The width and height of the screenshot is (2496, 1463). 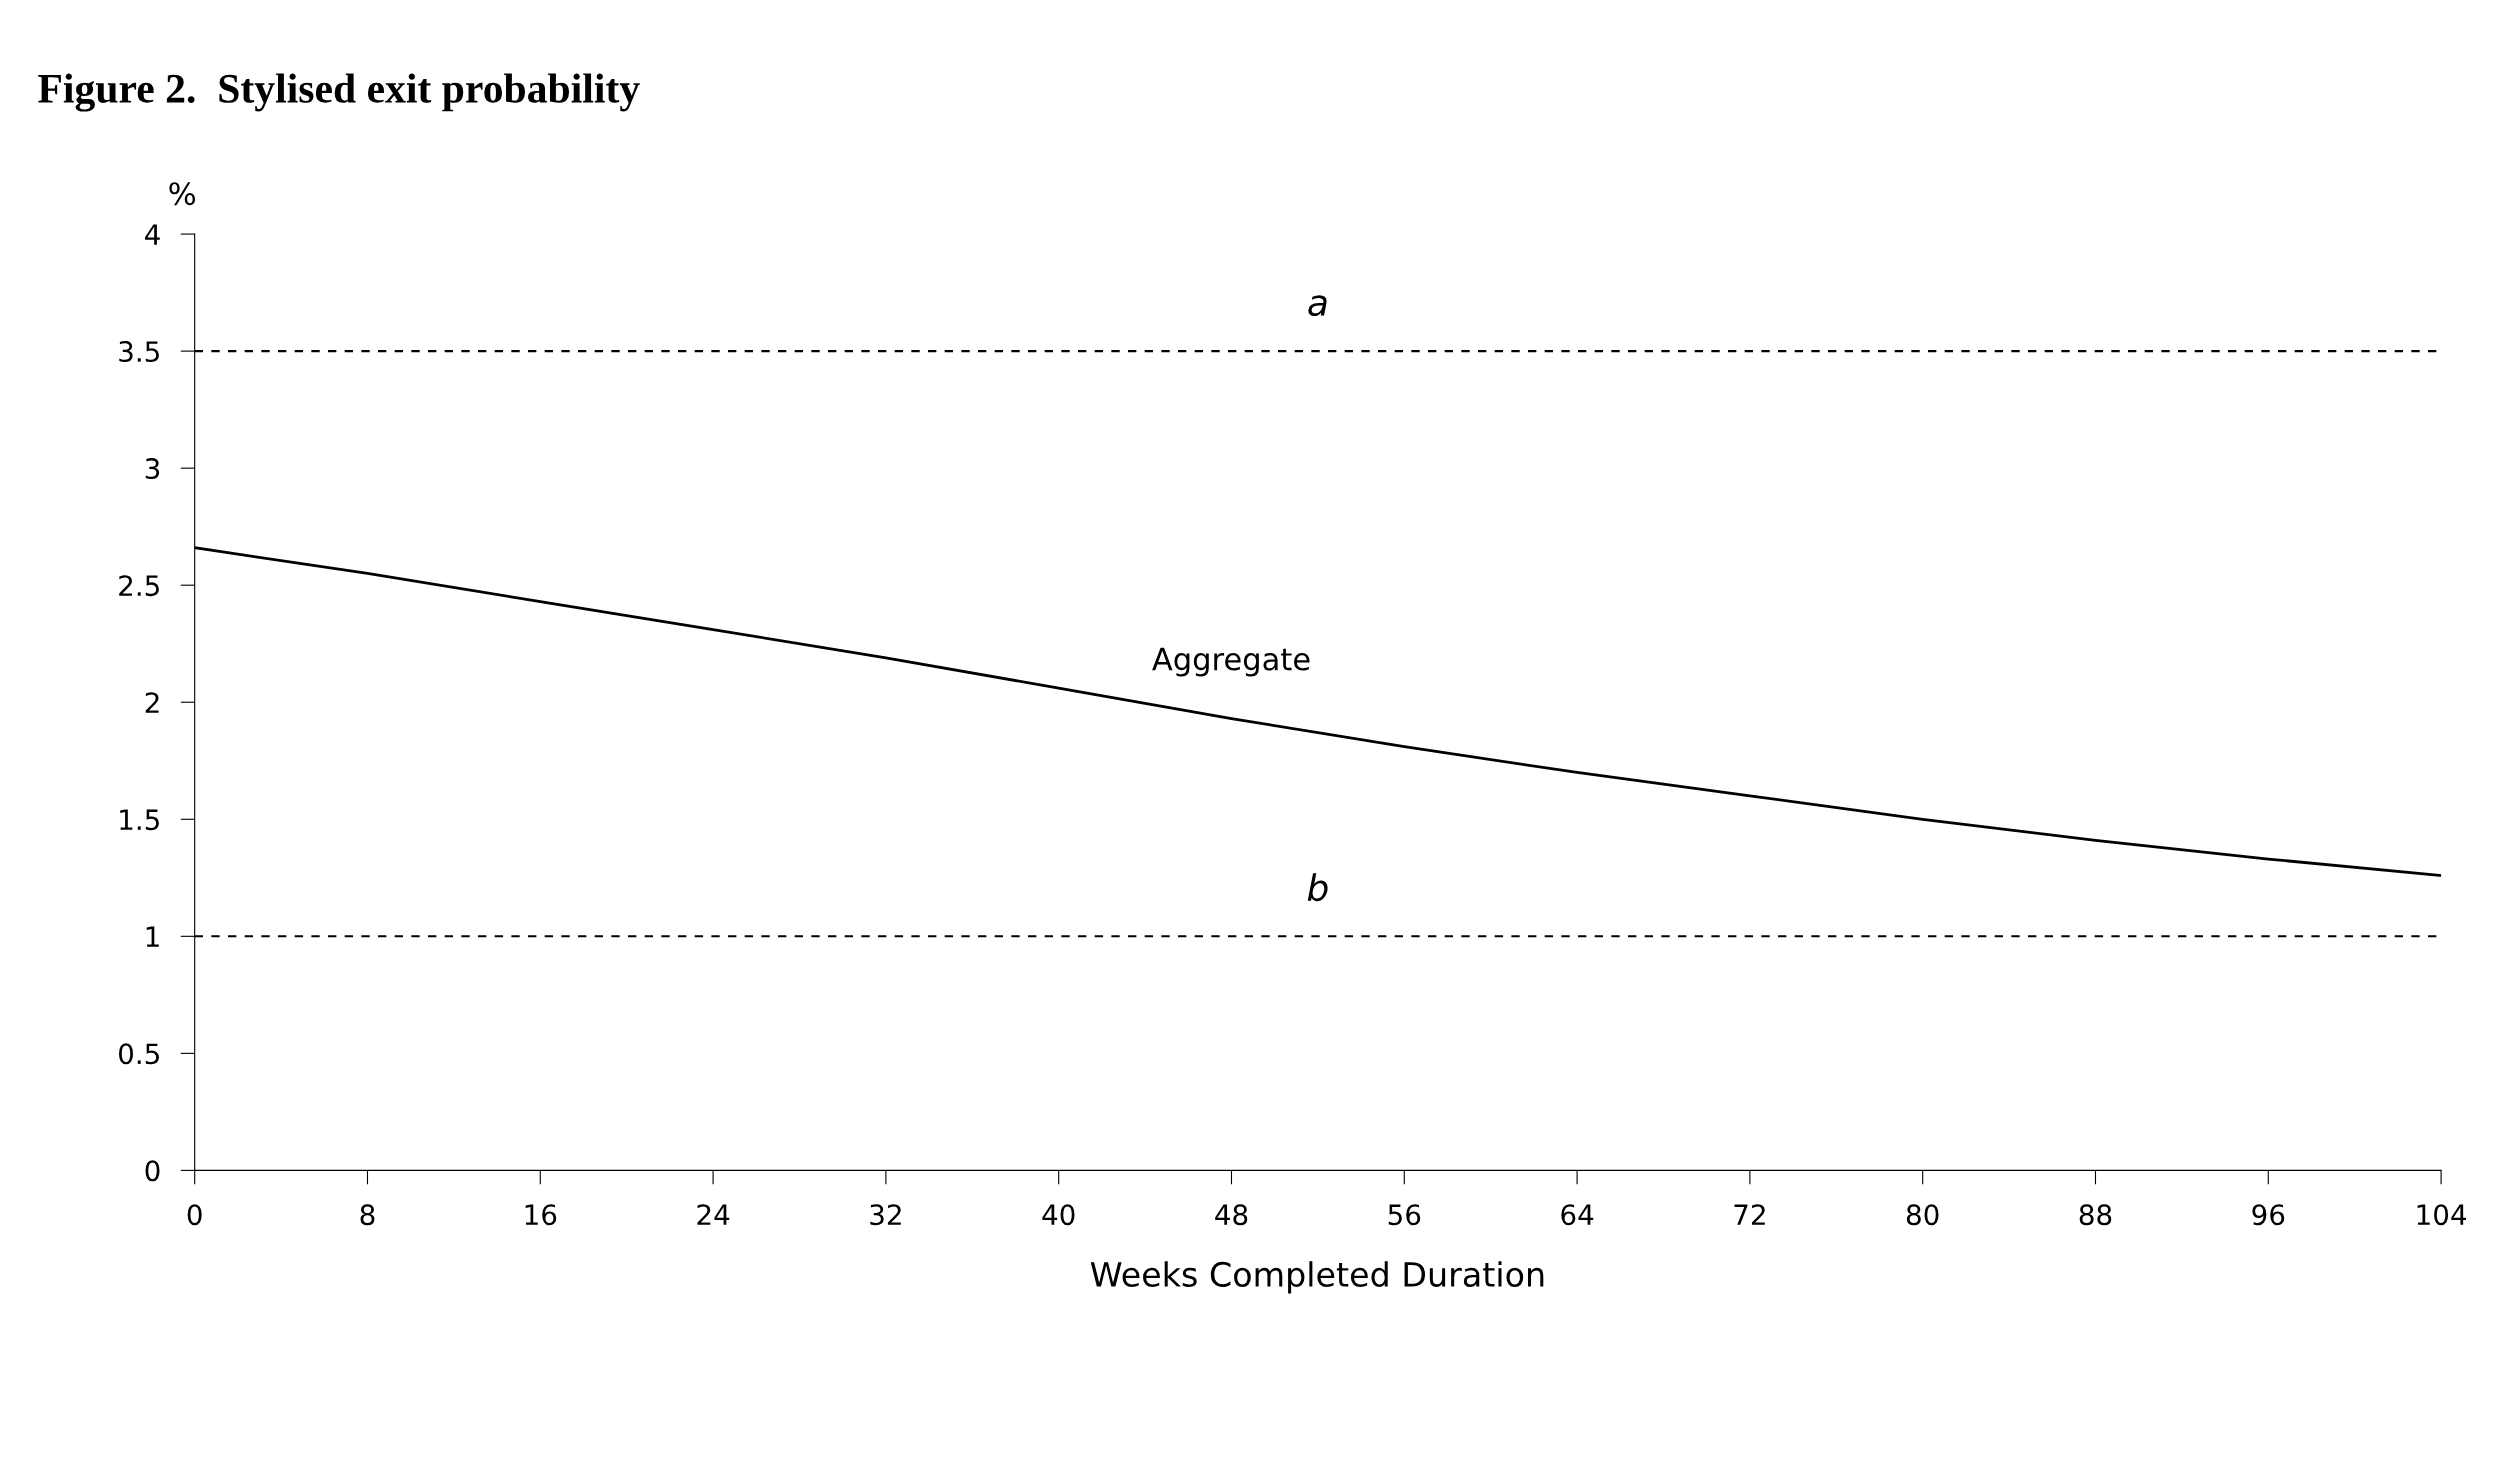 I want to click on x-tick-label: 64, so click(x=1577, y=1215).